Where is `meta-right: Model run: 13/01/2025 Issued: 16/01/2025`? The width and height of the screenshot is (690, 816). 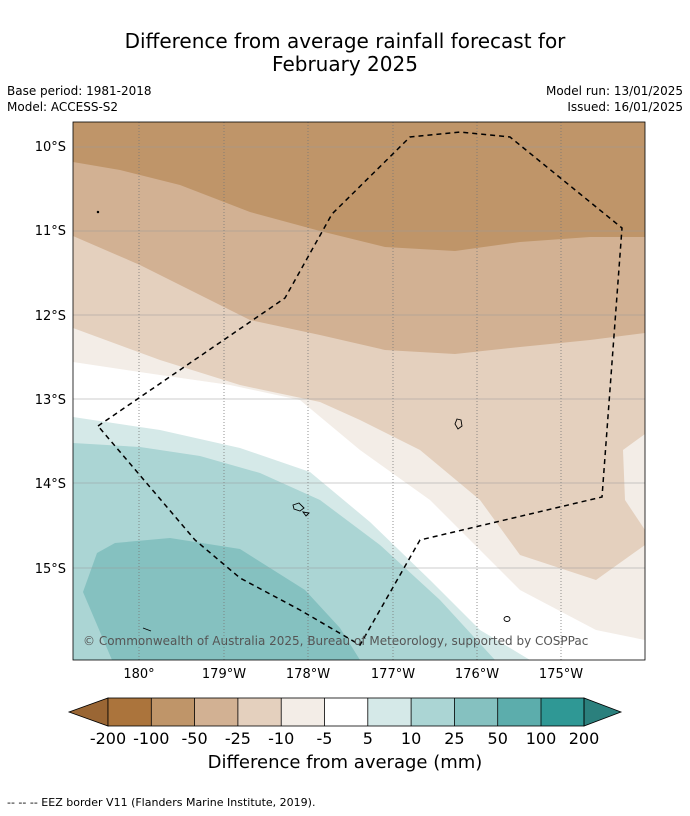
meta-right: Model run: 13/01/2025 Issued: 16/01/2025 is located at coordinates (614, 99).